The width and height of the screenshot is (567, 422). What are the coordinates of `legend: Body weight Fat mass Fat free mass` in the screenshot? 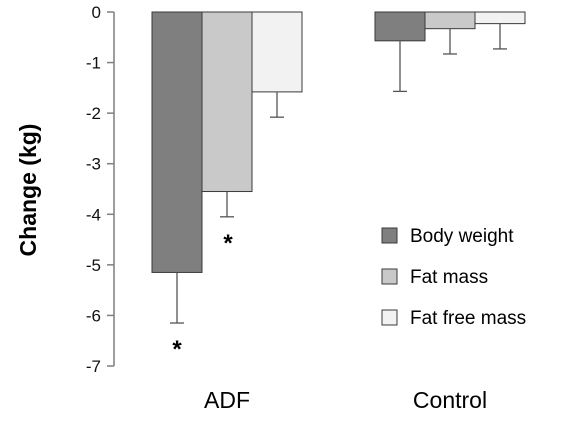 It's located at (453, 277).